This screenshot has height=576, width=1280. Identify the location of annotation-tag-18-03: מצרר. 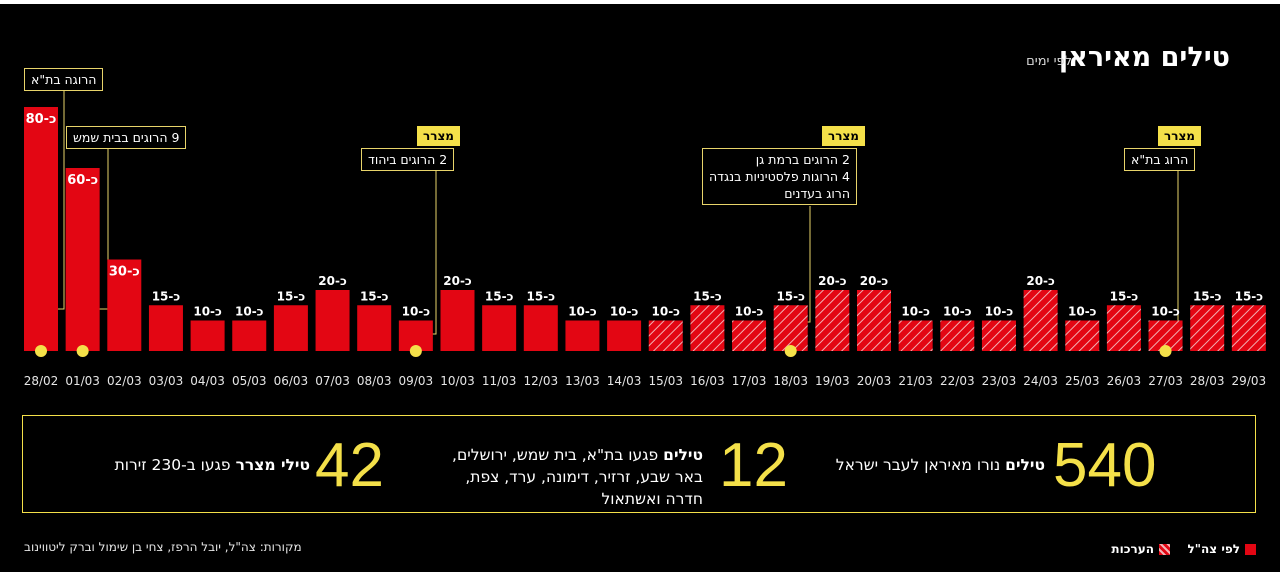
(843, 136).